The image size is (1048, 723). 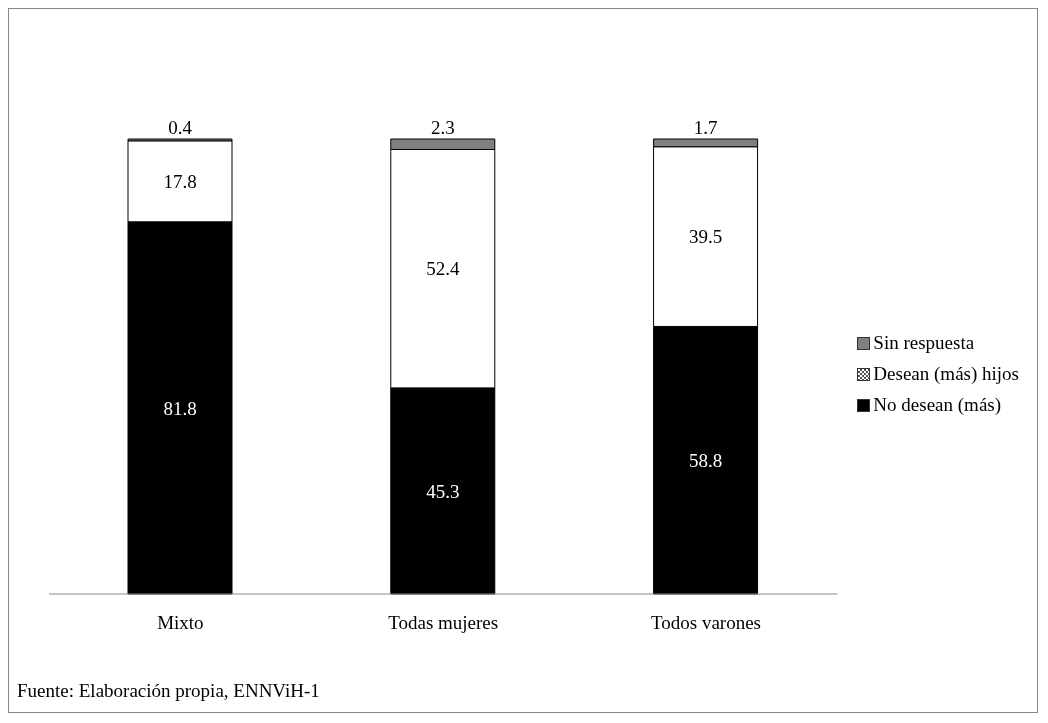 What do you see at coordinates (705, 460) in the screenshot?
I see `data-label: 58.8` at bounding box center [705, 460].